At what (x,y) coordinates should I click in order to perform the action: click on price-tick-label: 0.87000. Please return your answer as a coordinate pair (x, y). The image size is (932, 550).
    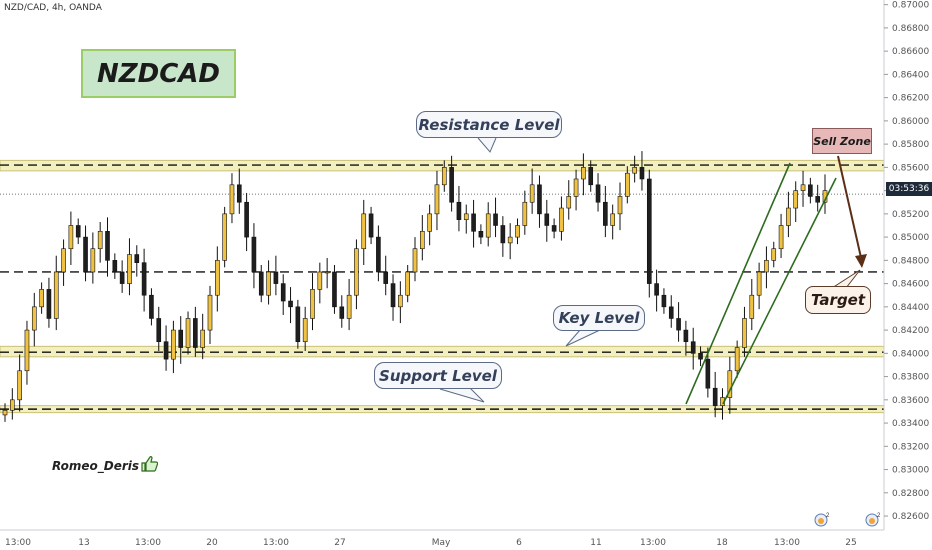
    Looking at the image, I should click on (910, 6).